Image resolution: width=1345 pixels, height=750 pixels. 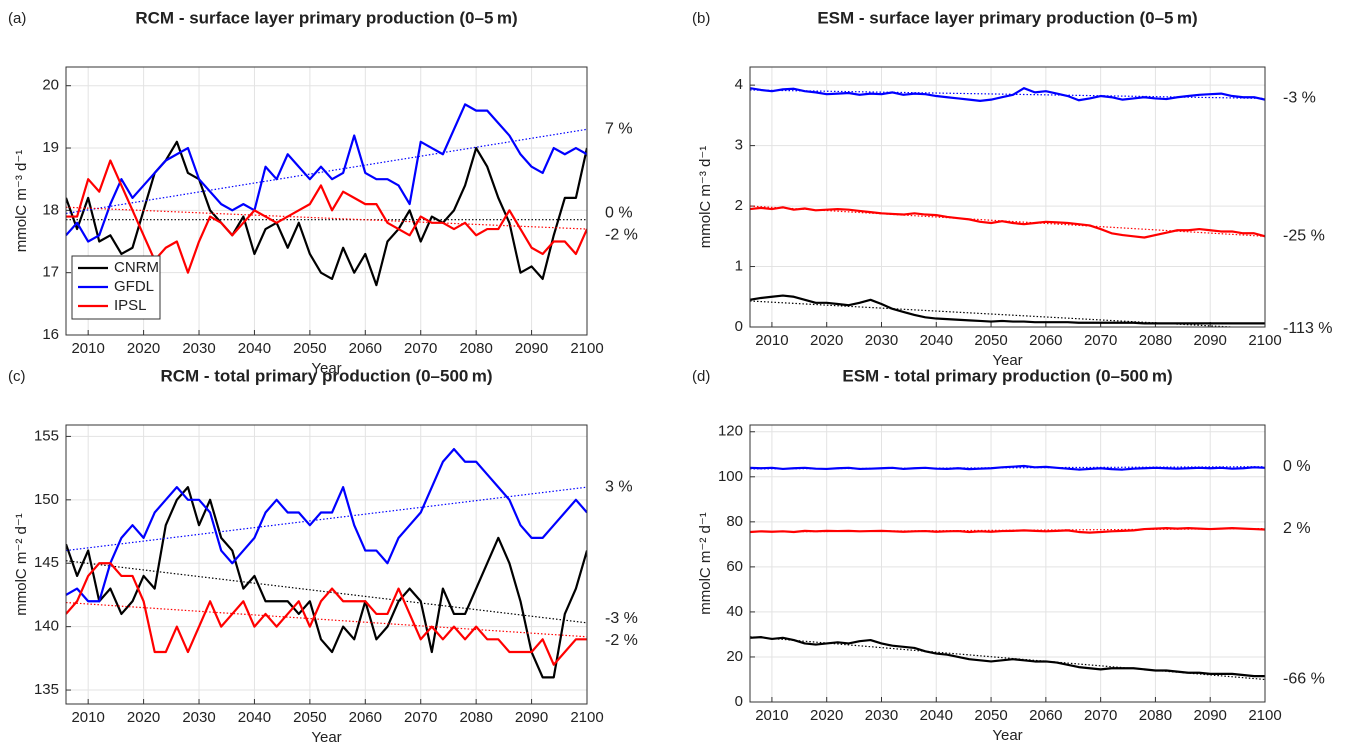 I want to click on panel-label: (a), so click(x=17, y=18).